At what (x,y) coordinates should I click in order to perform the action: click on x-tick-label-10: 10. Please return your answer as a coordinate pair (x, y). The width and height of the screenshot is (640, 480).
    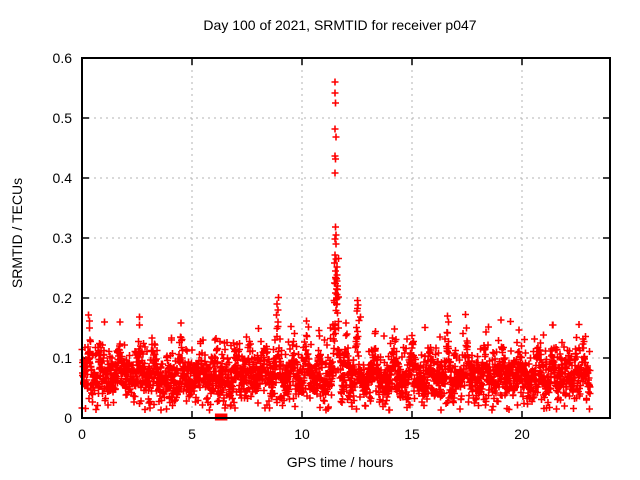
    Looking at the image, I should click on (302, 434).